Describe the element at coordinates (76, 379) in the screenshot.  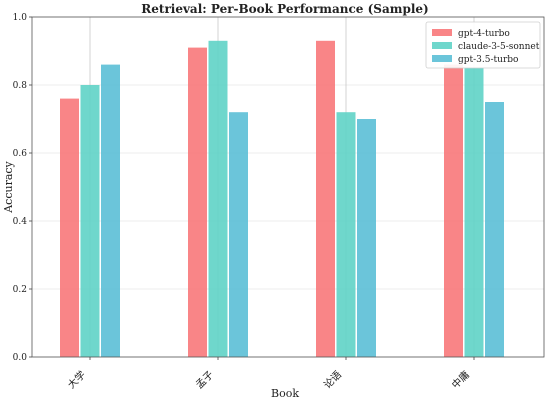
I see `x-category-label: 大学` at that location.